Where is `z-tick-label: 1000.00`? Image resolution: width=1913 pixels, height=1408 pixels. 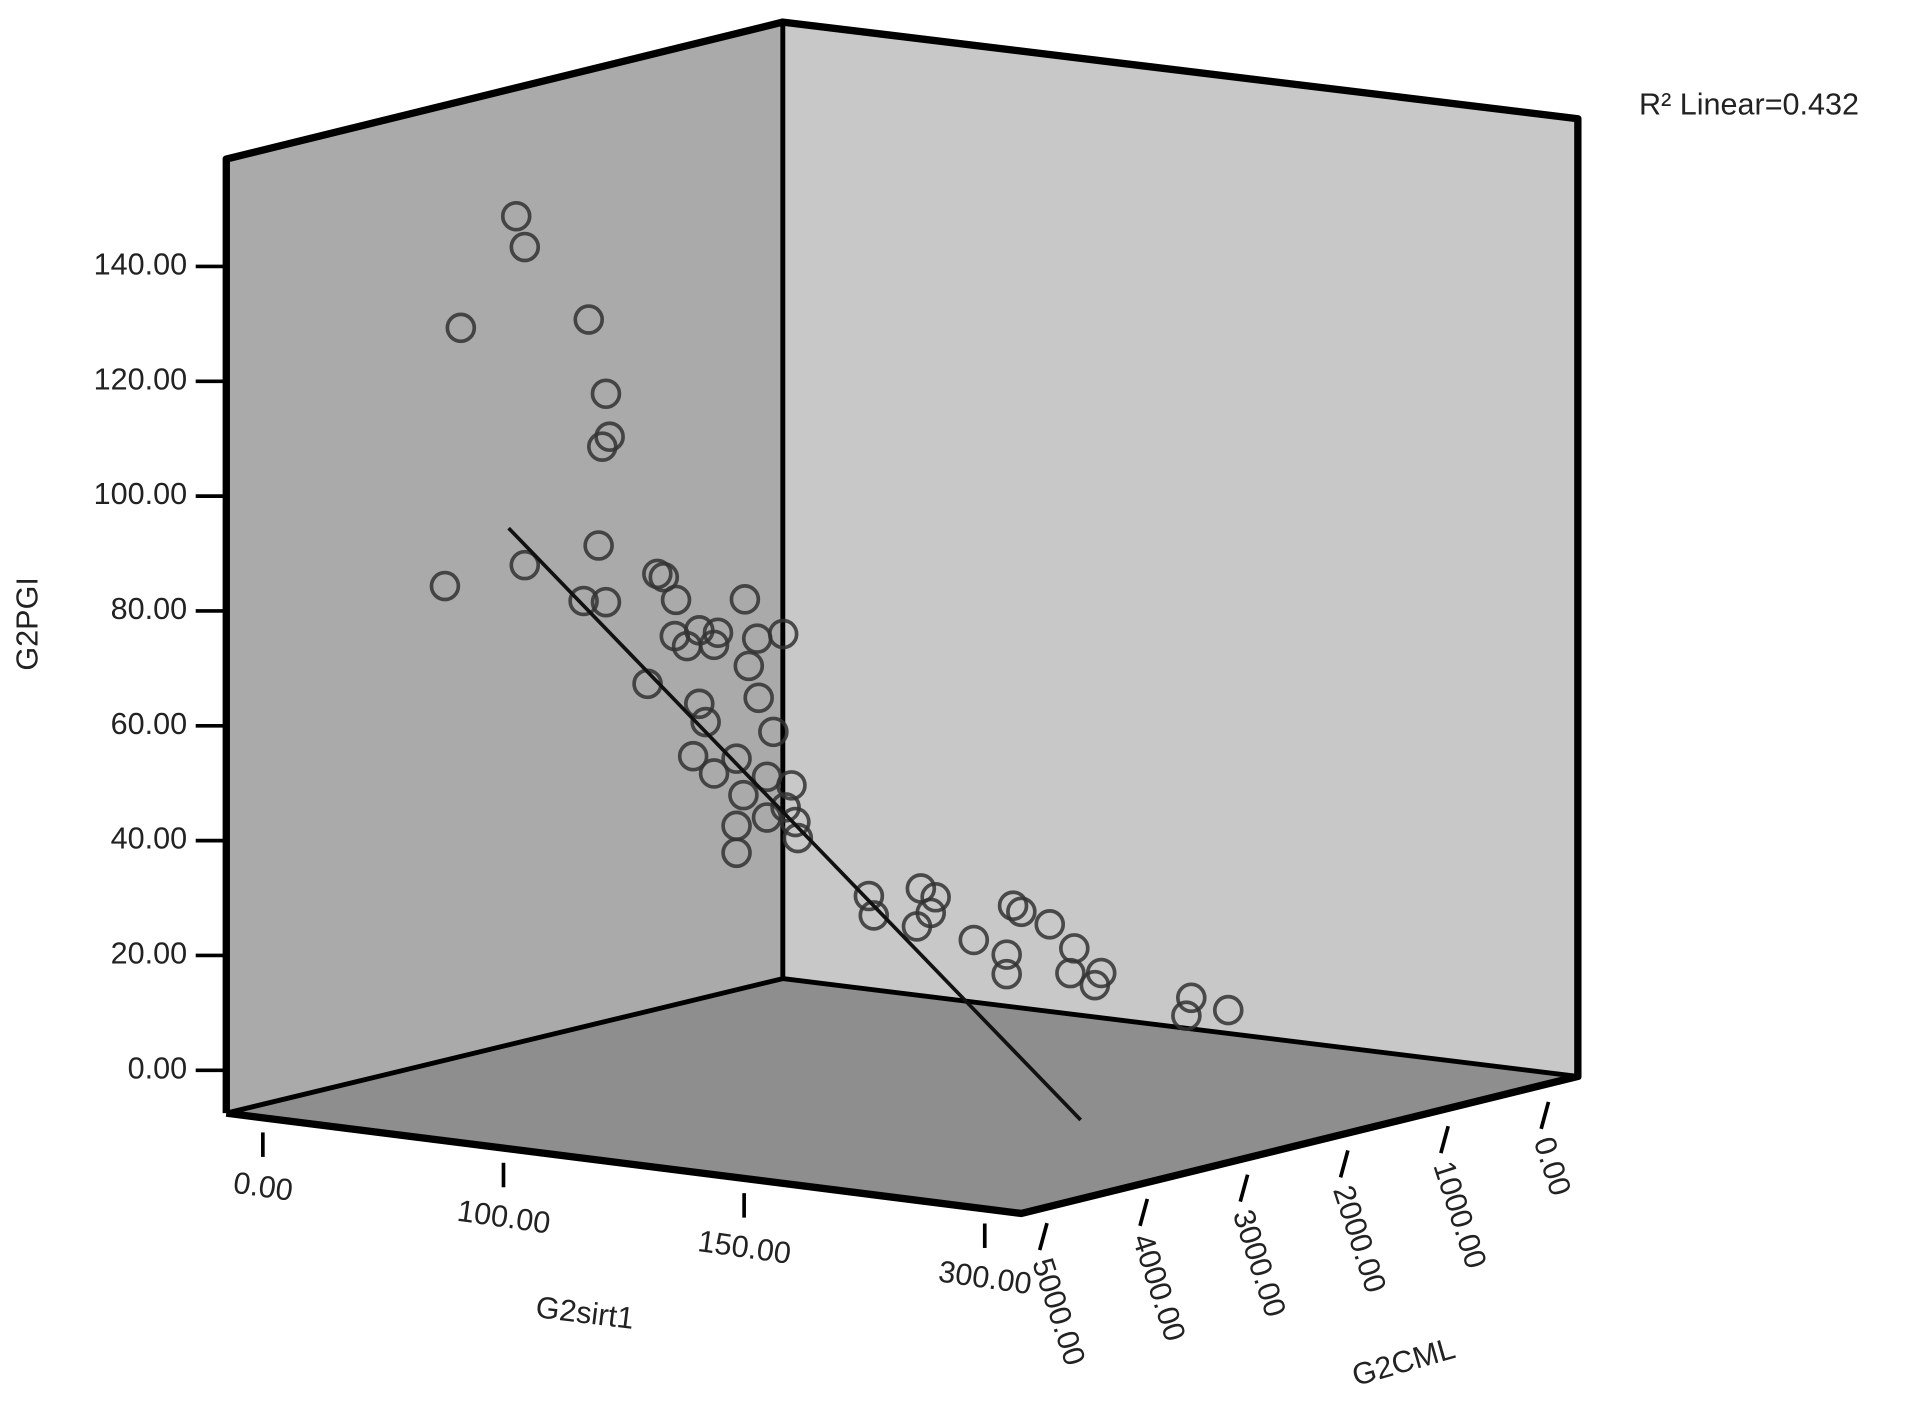 z-tick-label: 1000.00 is located at coordinates (1460, 1215).